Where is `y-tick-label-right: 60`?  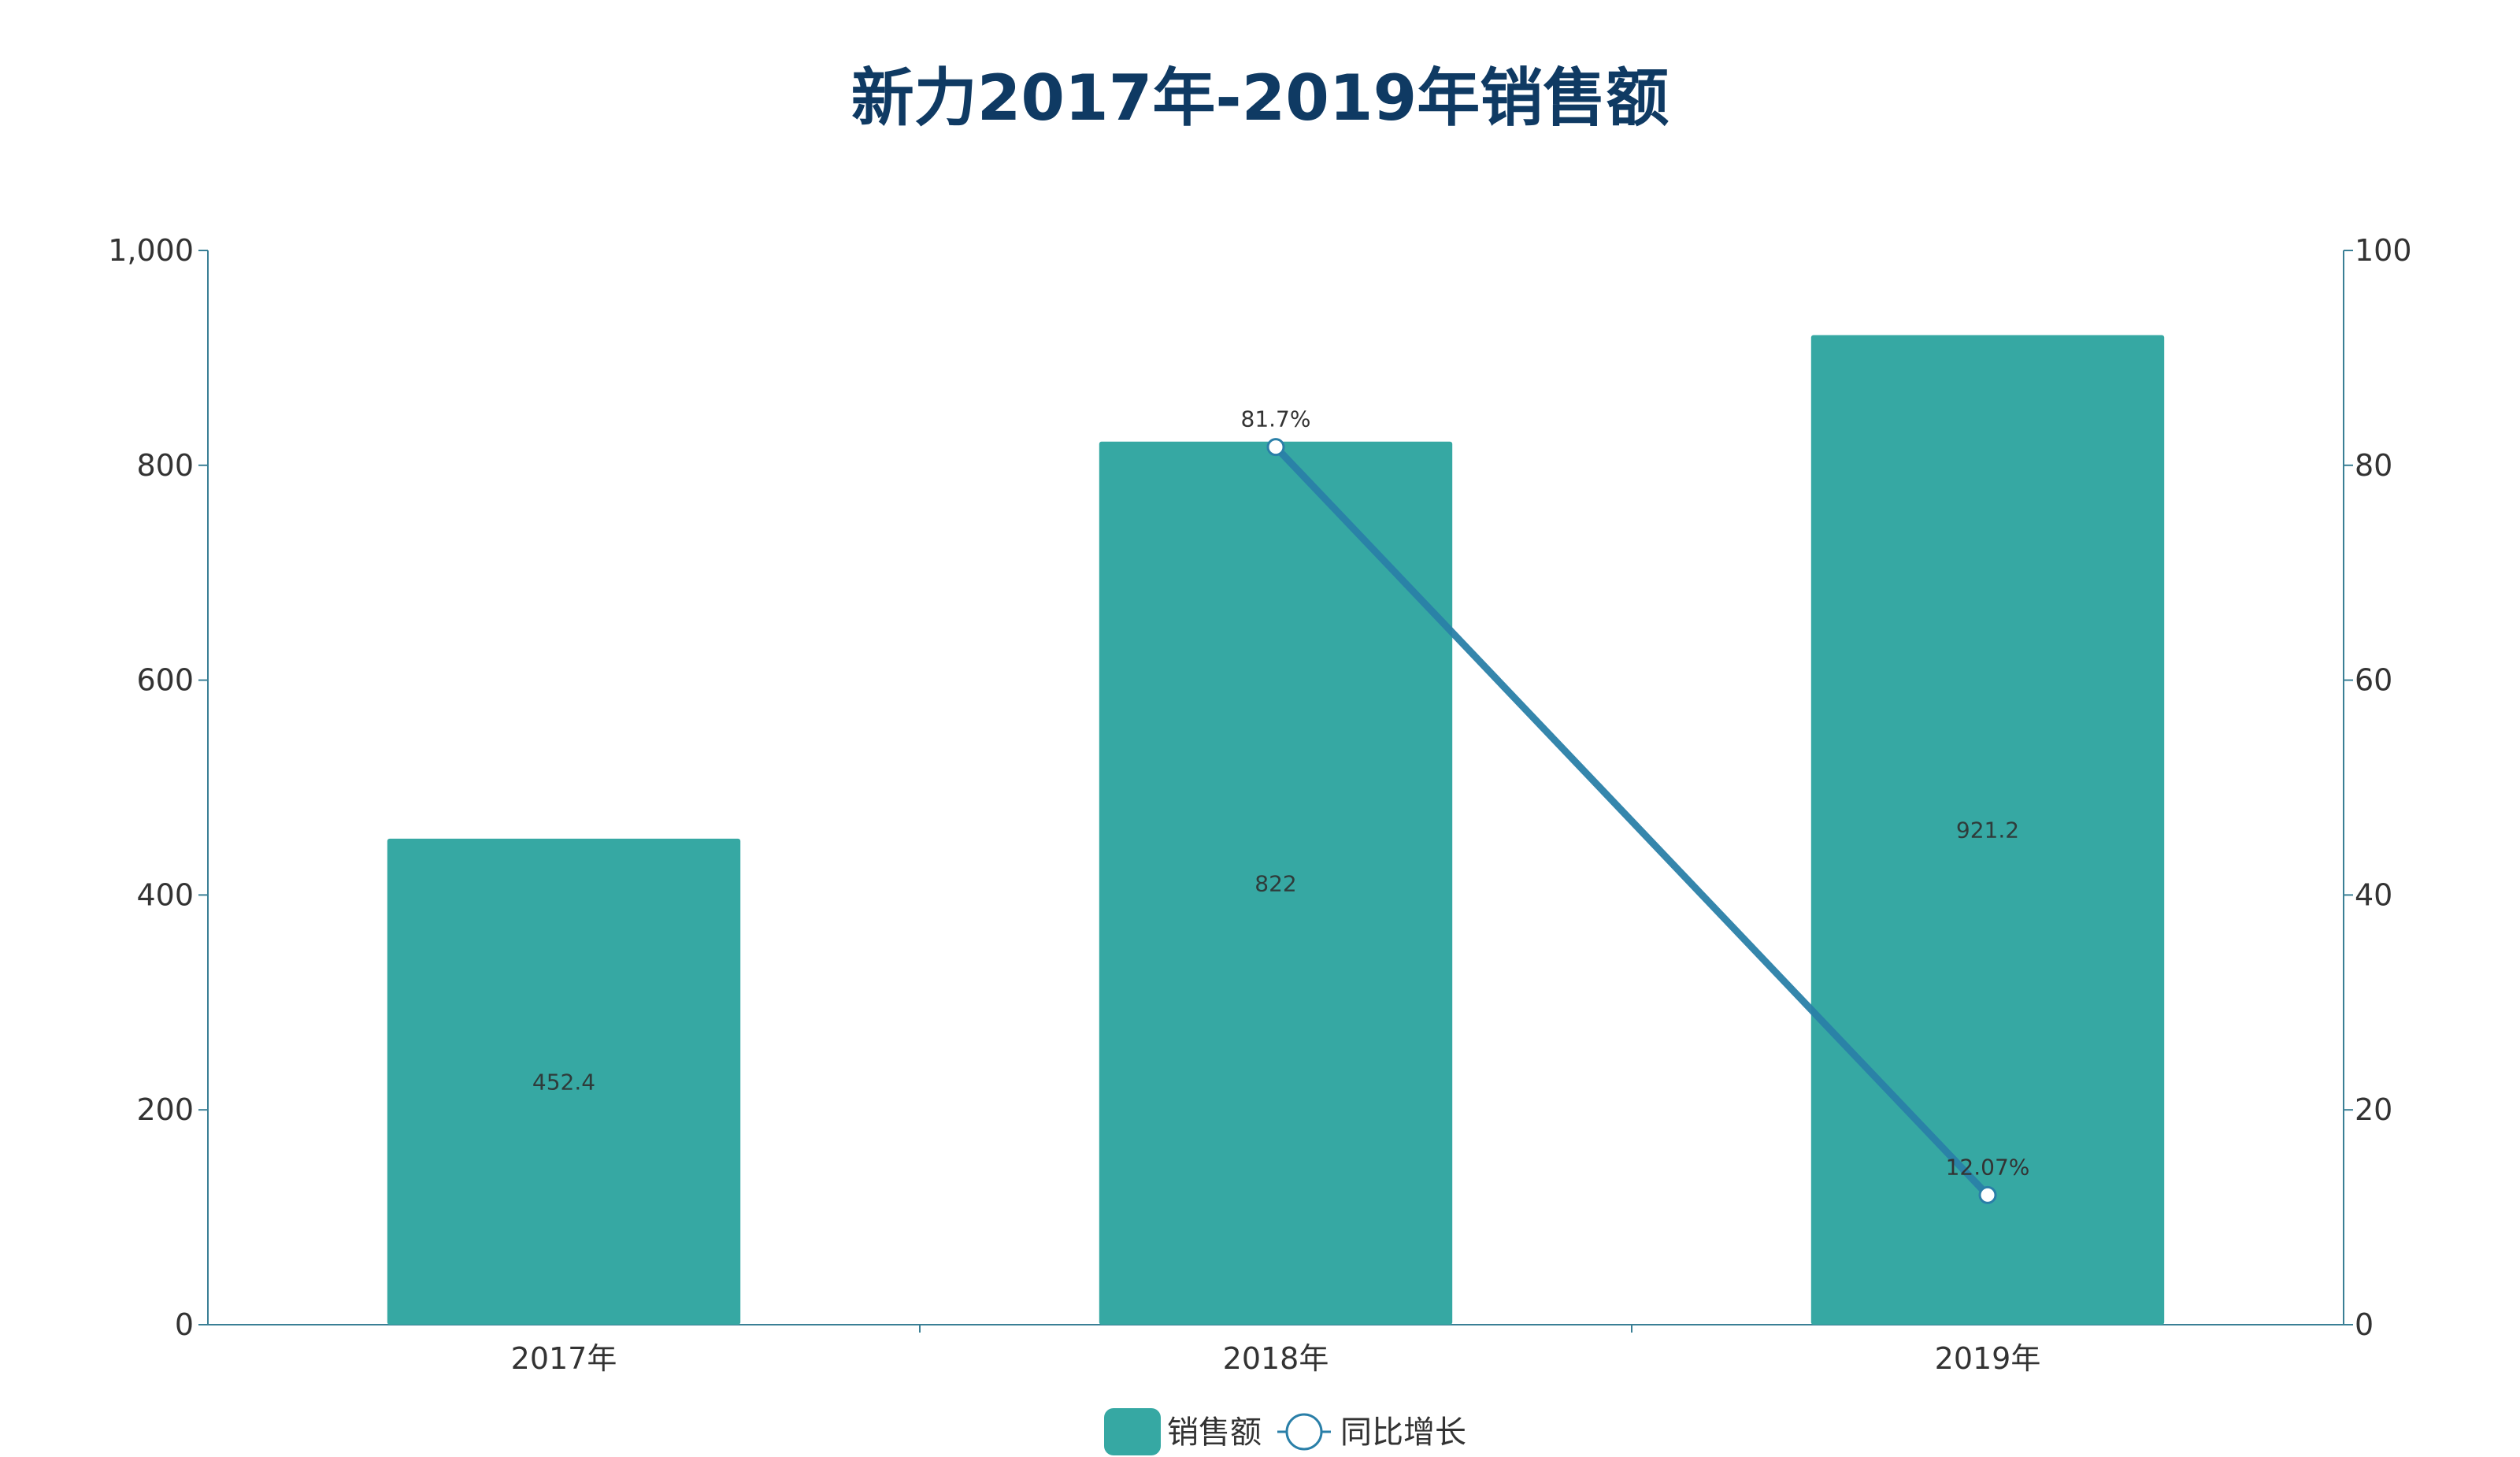
y-tick-label-right: 60 is located at coordinates (2373, 680).